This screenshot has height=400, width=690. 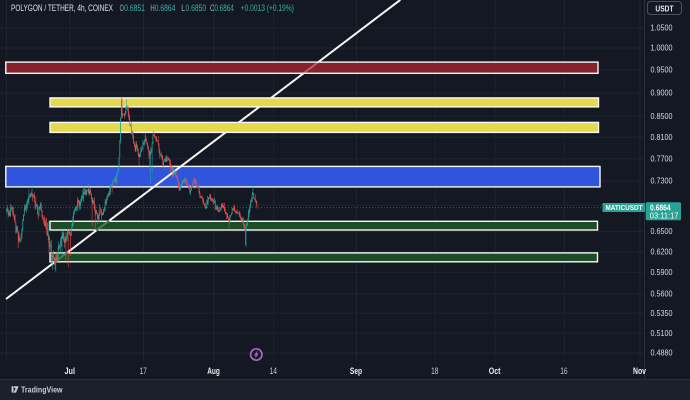 What do you see at coordinates (662, 70) in the screenshot?
I see `svg-text: 0.9500` at bounding box center [662, 70].